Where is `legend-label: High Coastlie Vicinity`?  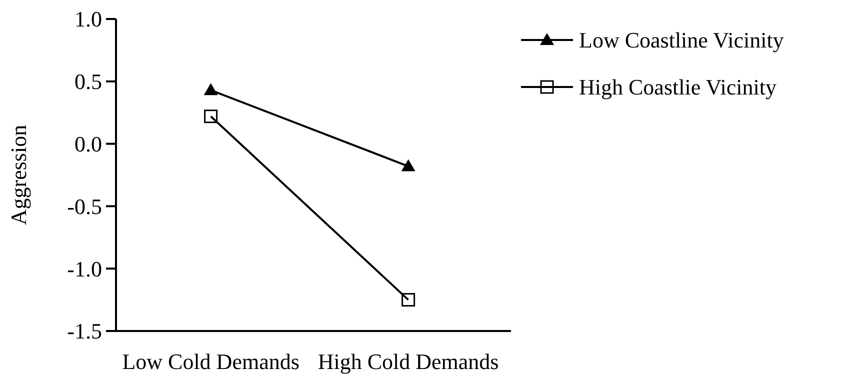
legend-label: High Coastlie Vicinity is located at coordinates (677, 87).